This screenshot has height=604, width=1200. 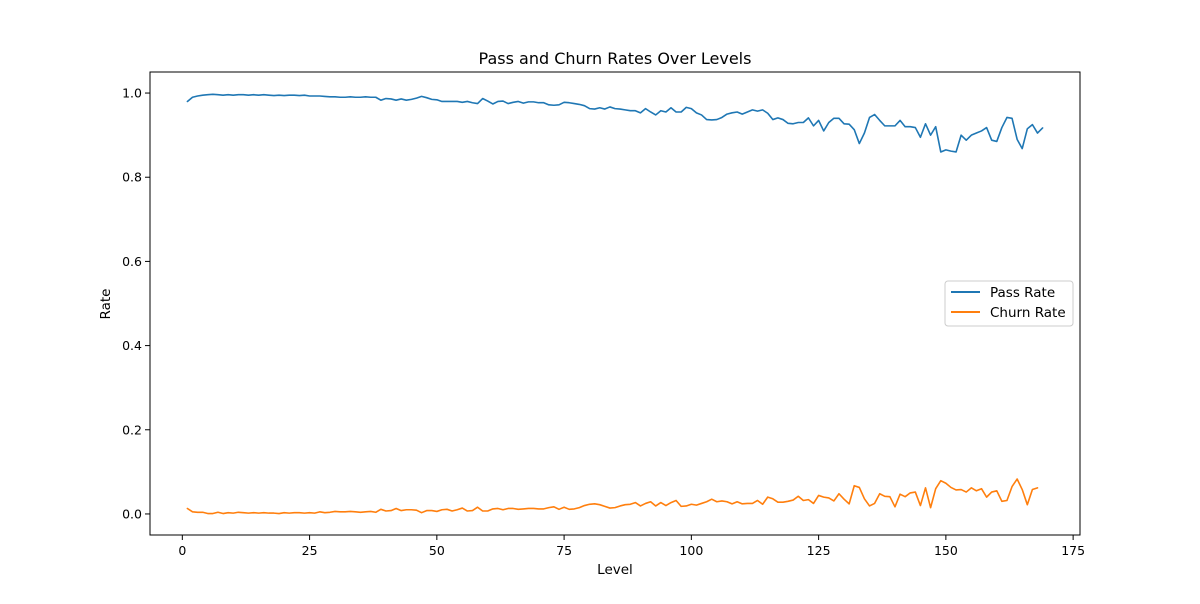 What do you see at coordinates (615, 570) in the screenshot?
I see `x-axis-label: Level` at bounding box center [615, 570].